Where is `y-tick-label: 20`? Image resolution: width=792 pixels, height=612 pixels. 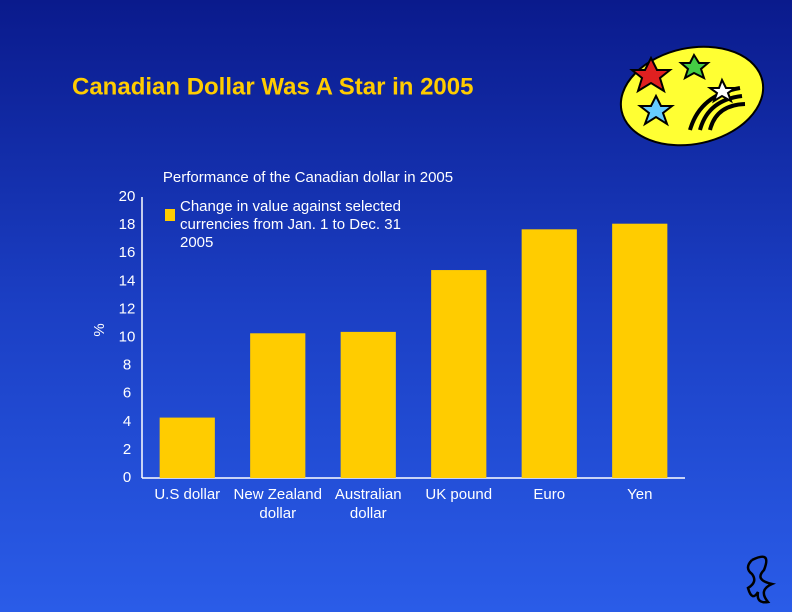
y-tick-label: 20 is located at coordinates (127, 196).